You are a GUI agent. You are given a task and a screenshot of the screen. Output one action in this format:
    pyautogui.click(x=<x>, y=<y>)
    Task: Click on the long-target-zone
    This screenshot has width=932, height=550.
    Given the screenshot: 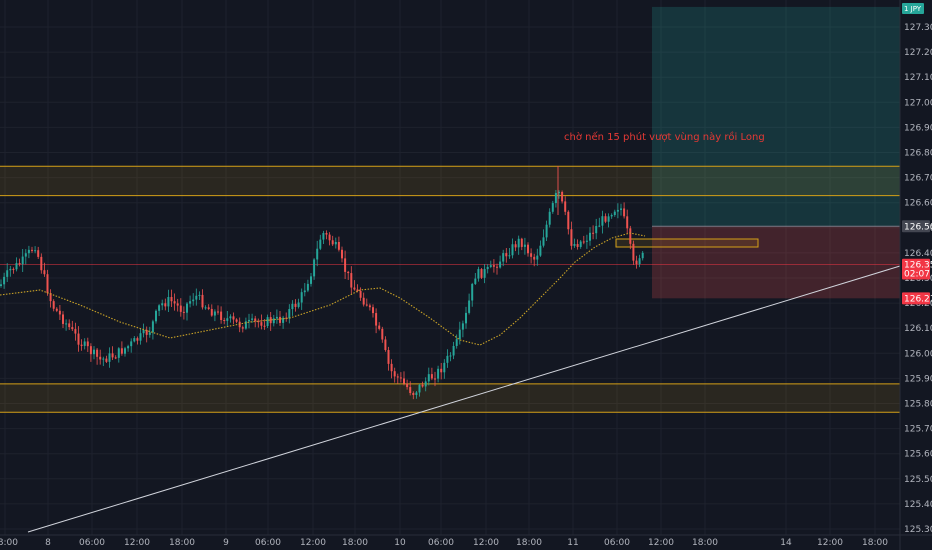 What is the action you would take?
    pyautogui.click(x=776, y=116)
    